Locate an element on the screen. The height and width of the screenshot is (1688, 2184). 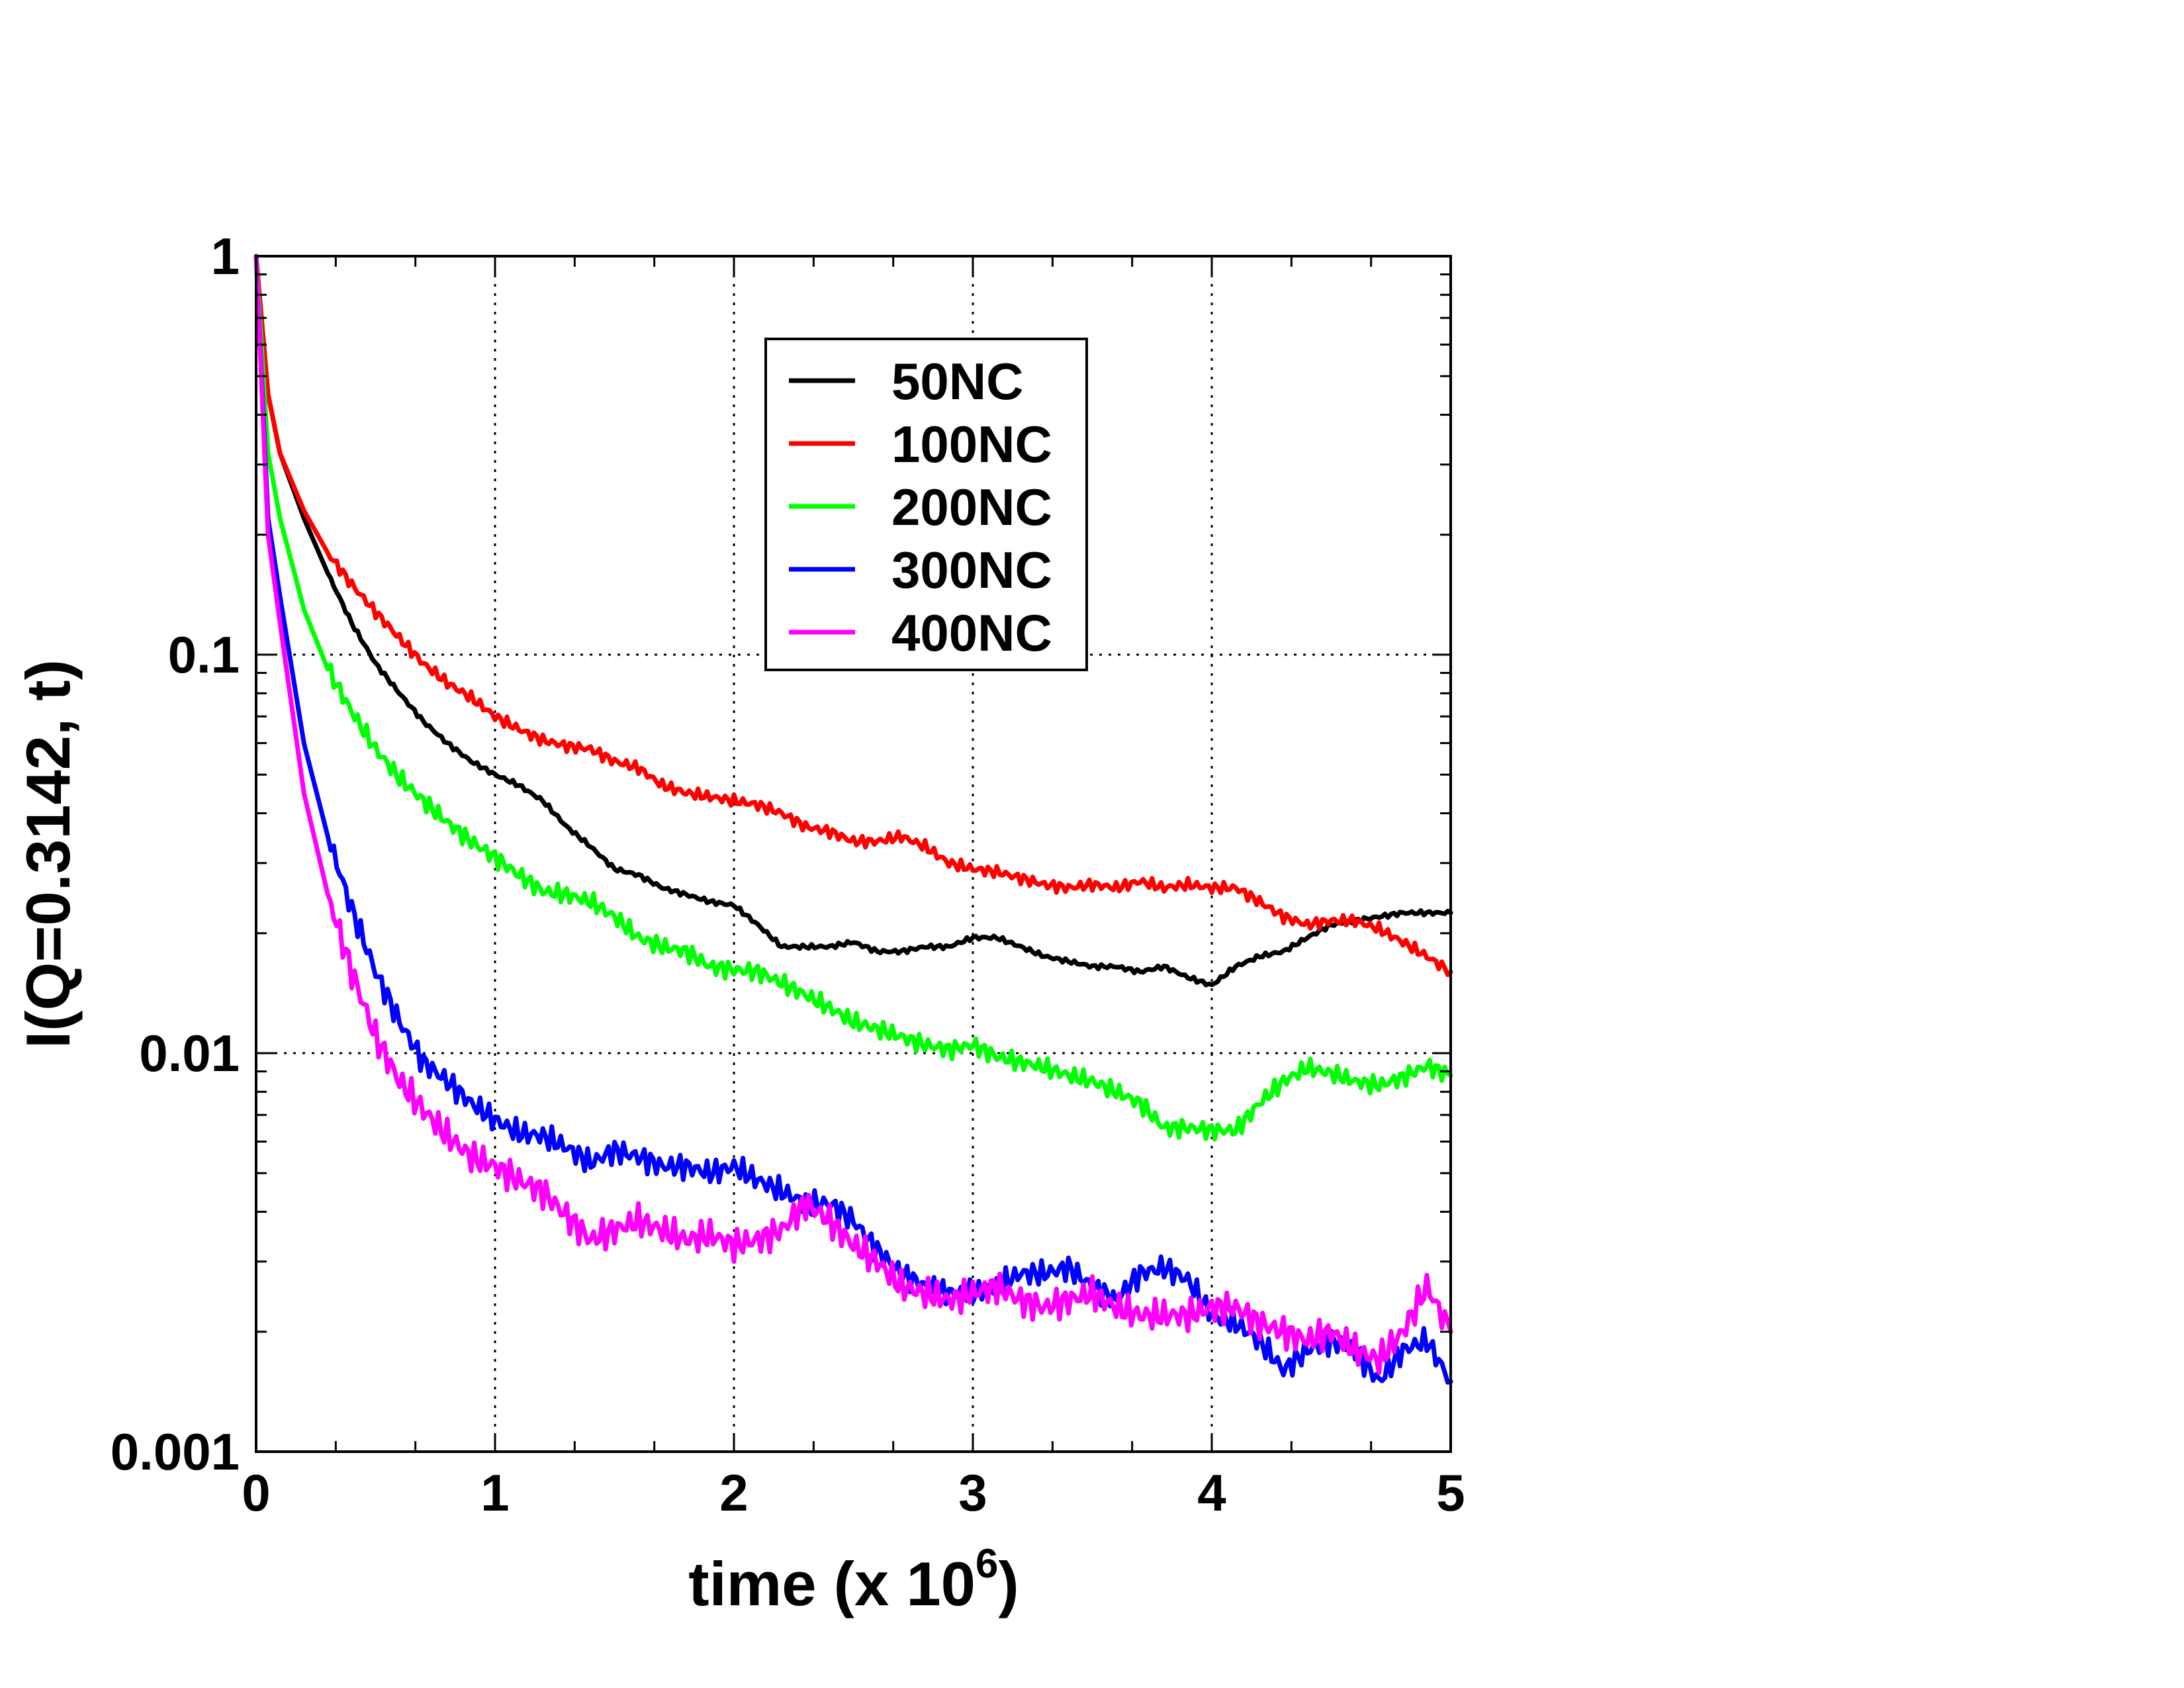
x-tick-label: 2 is located at coordinates (734, 1493).